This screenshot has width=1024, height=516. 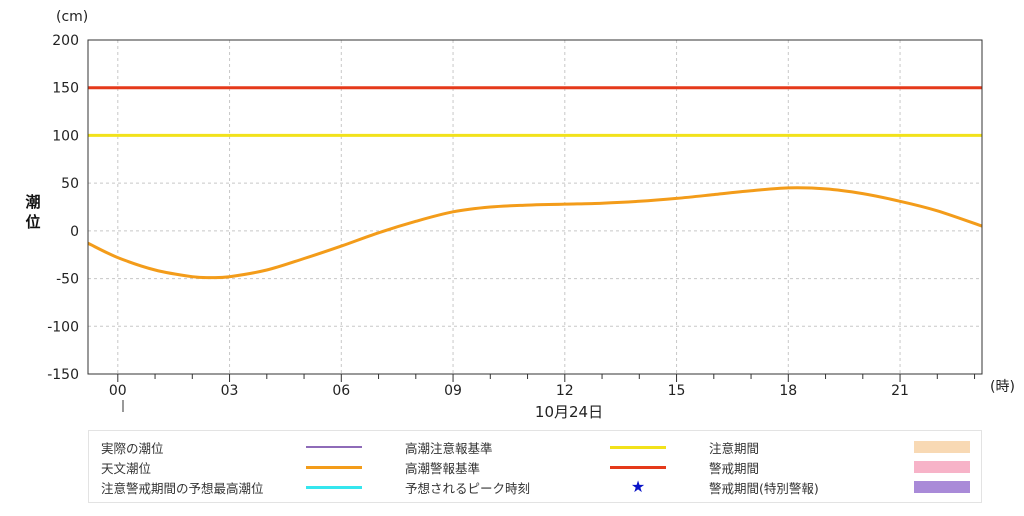 I want to click on x-tick-label: 12, so click(x=565, y=391).